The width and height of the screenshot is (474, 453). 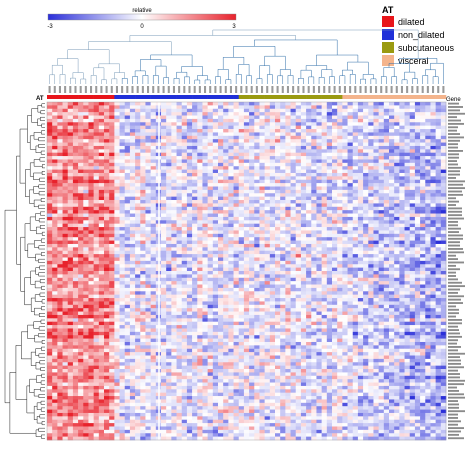 What do you see at coordinates (247, 97) in the screenshot?
I see `column-annotation-bar` at bounding box center [247, 97].